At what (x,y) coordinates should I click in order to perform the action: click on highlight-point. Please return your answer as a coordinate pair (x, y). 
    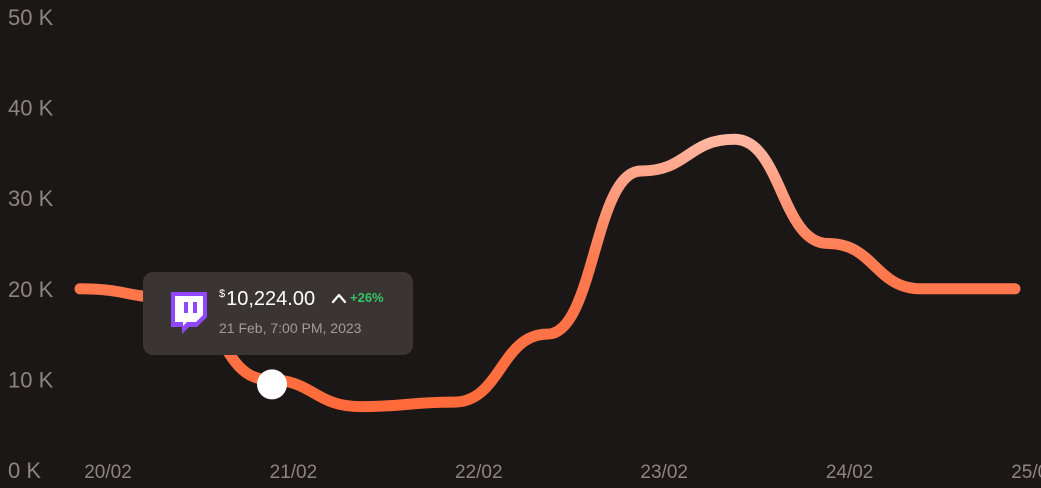
    Looking at the image, I should click on (272, 384).